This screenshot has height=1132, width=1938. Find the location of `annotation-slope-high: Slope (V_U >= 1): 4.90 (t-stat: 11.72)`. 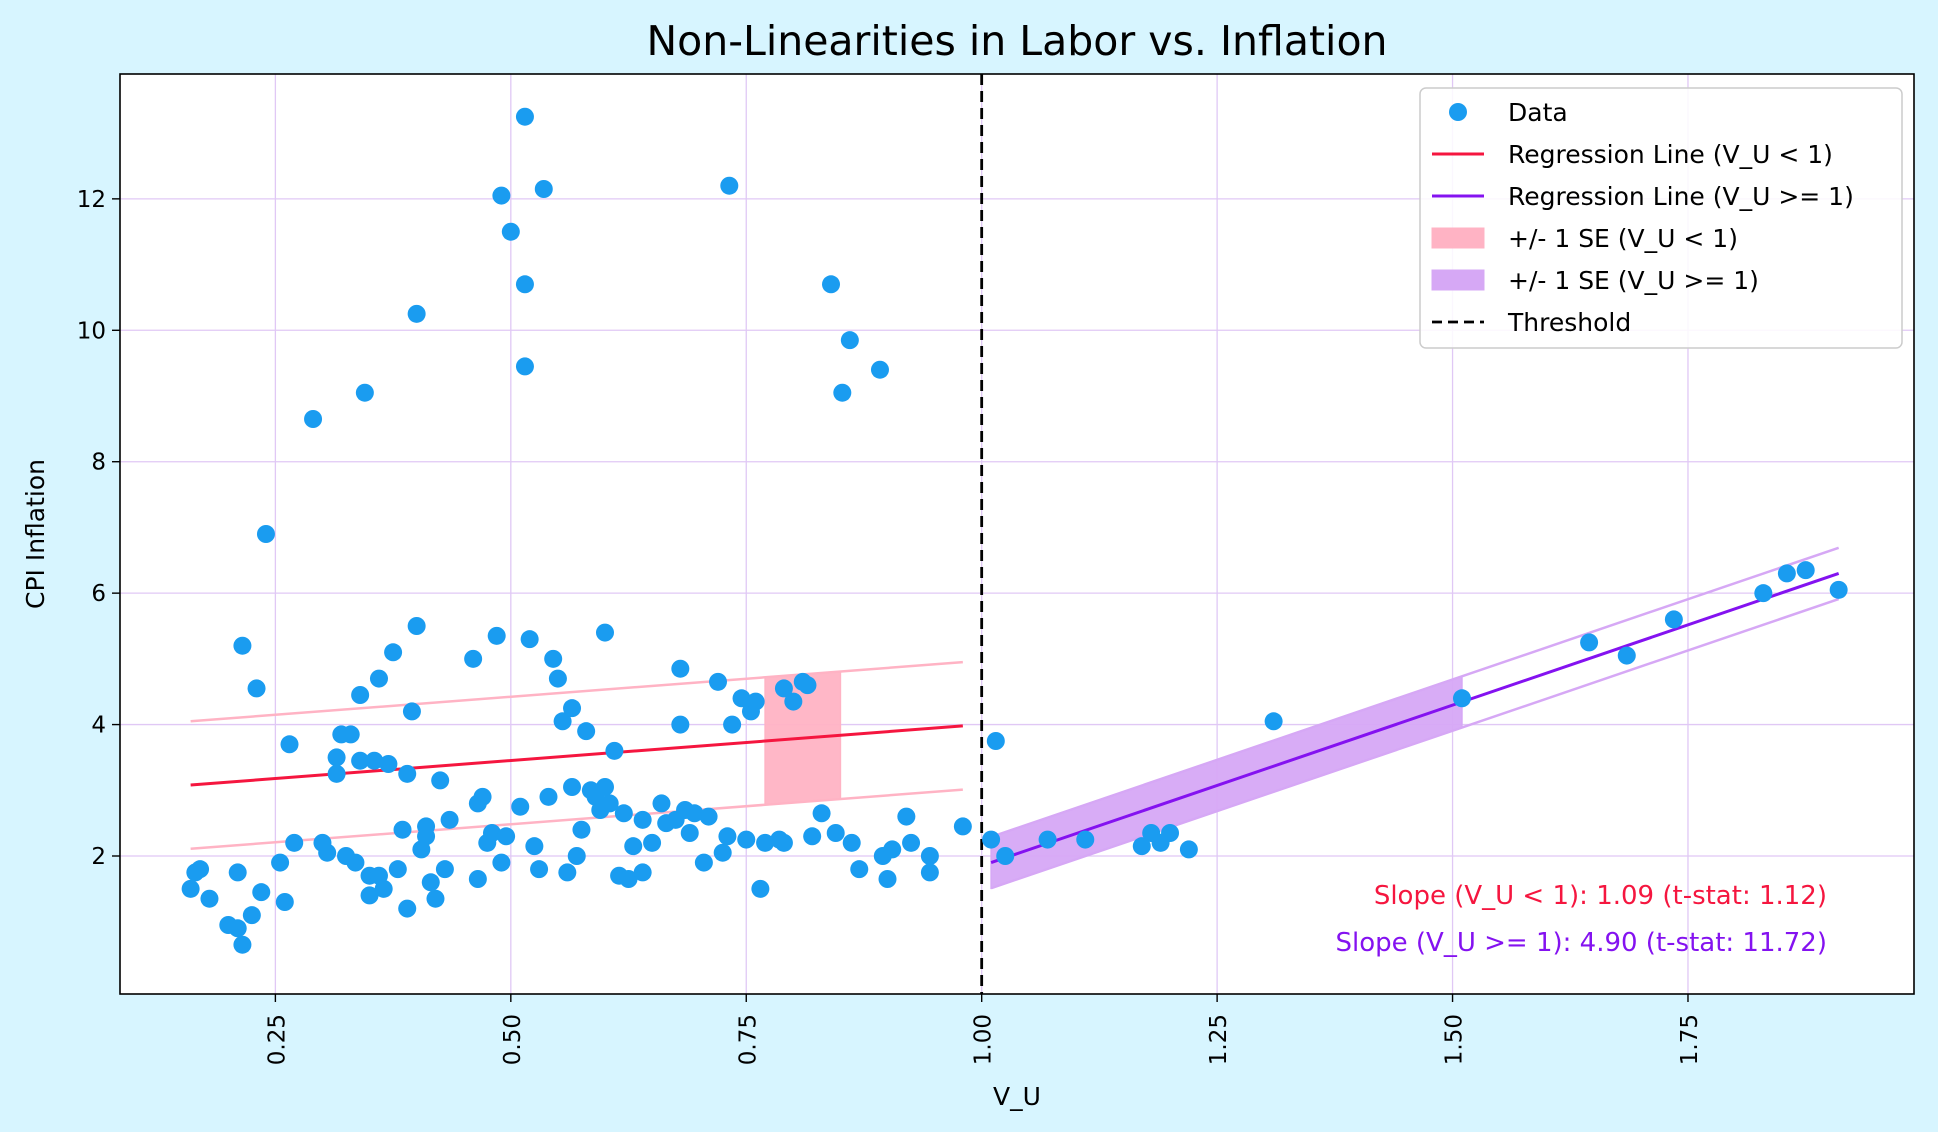

annotation-slope-high: Slope (V_U >= 1): 4.90 (t-stat: 11.72) is located at coordinates (1581, 943).